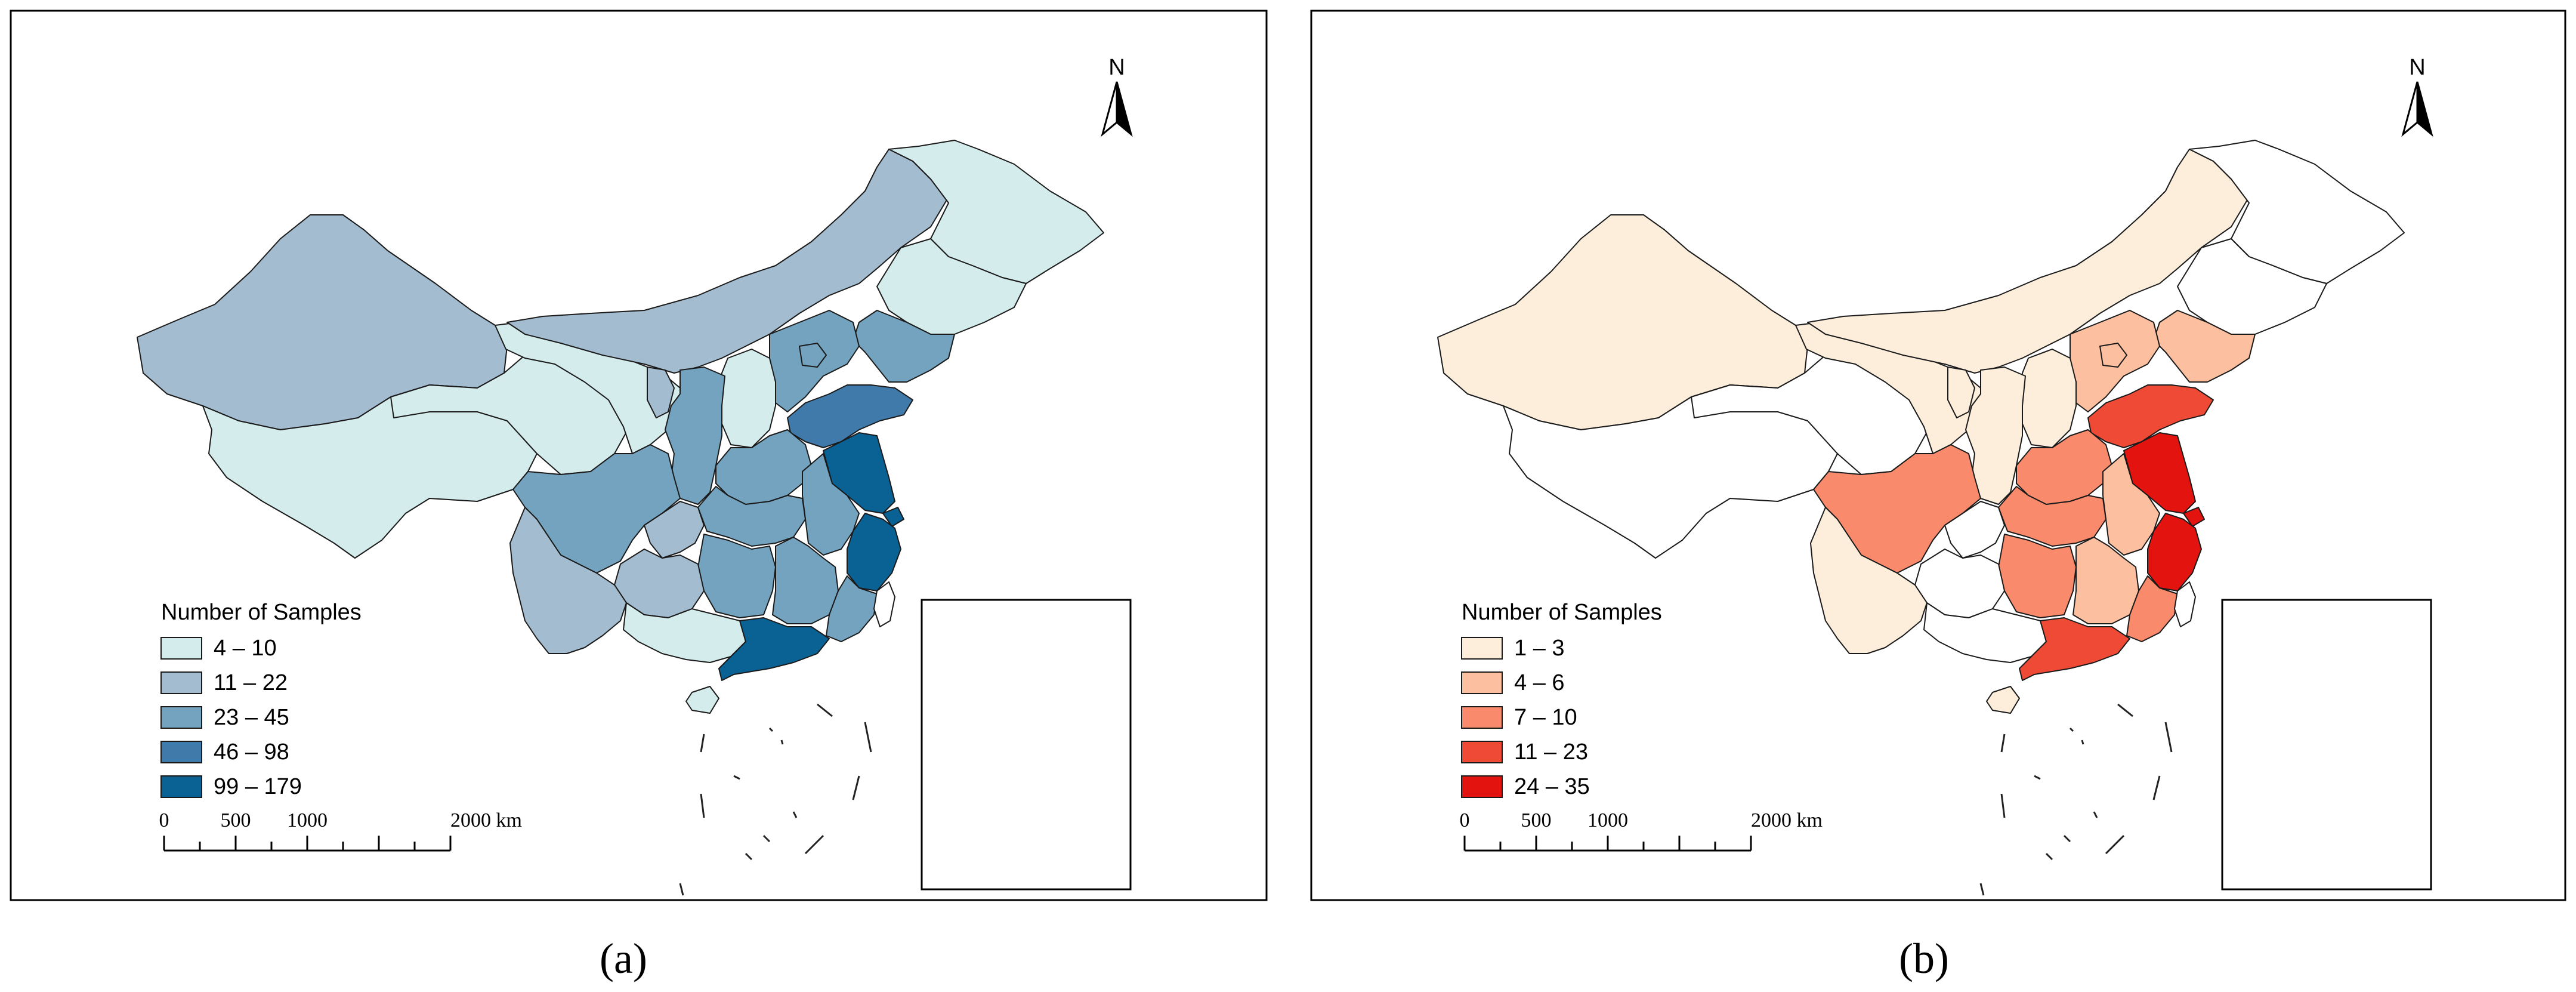  I want to click on legend-label: 1 – 3, so click(1539, 648).